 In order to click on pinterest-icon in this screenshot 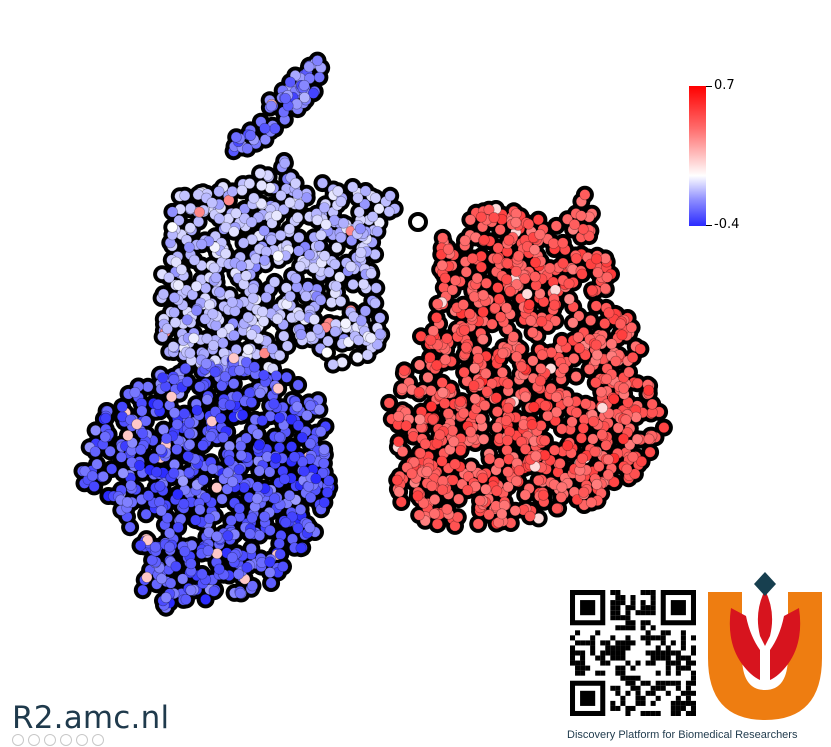, I will do `click(50, 740)`.